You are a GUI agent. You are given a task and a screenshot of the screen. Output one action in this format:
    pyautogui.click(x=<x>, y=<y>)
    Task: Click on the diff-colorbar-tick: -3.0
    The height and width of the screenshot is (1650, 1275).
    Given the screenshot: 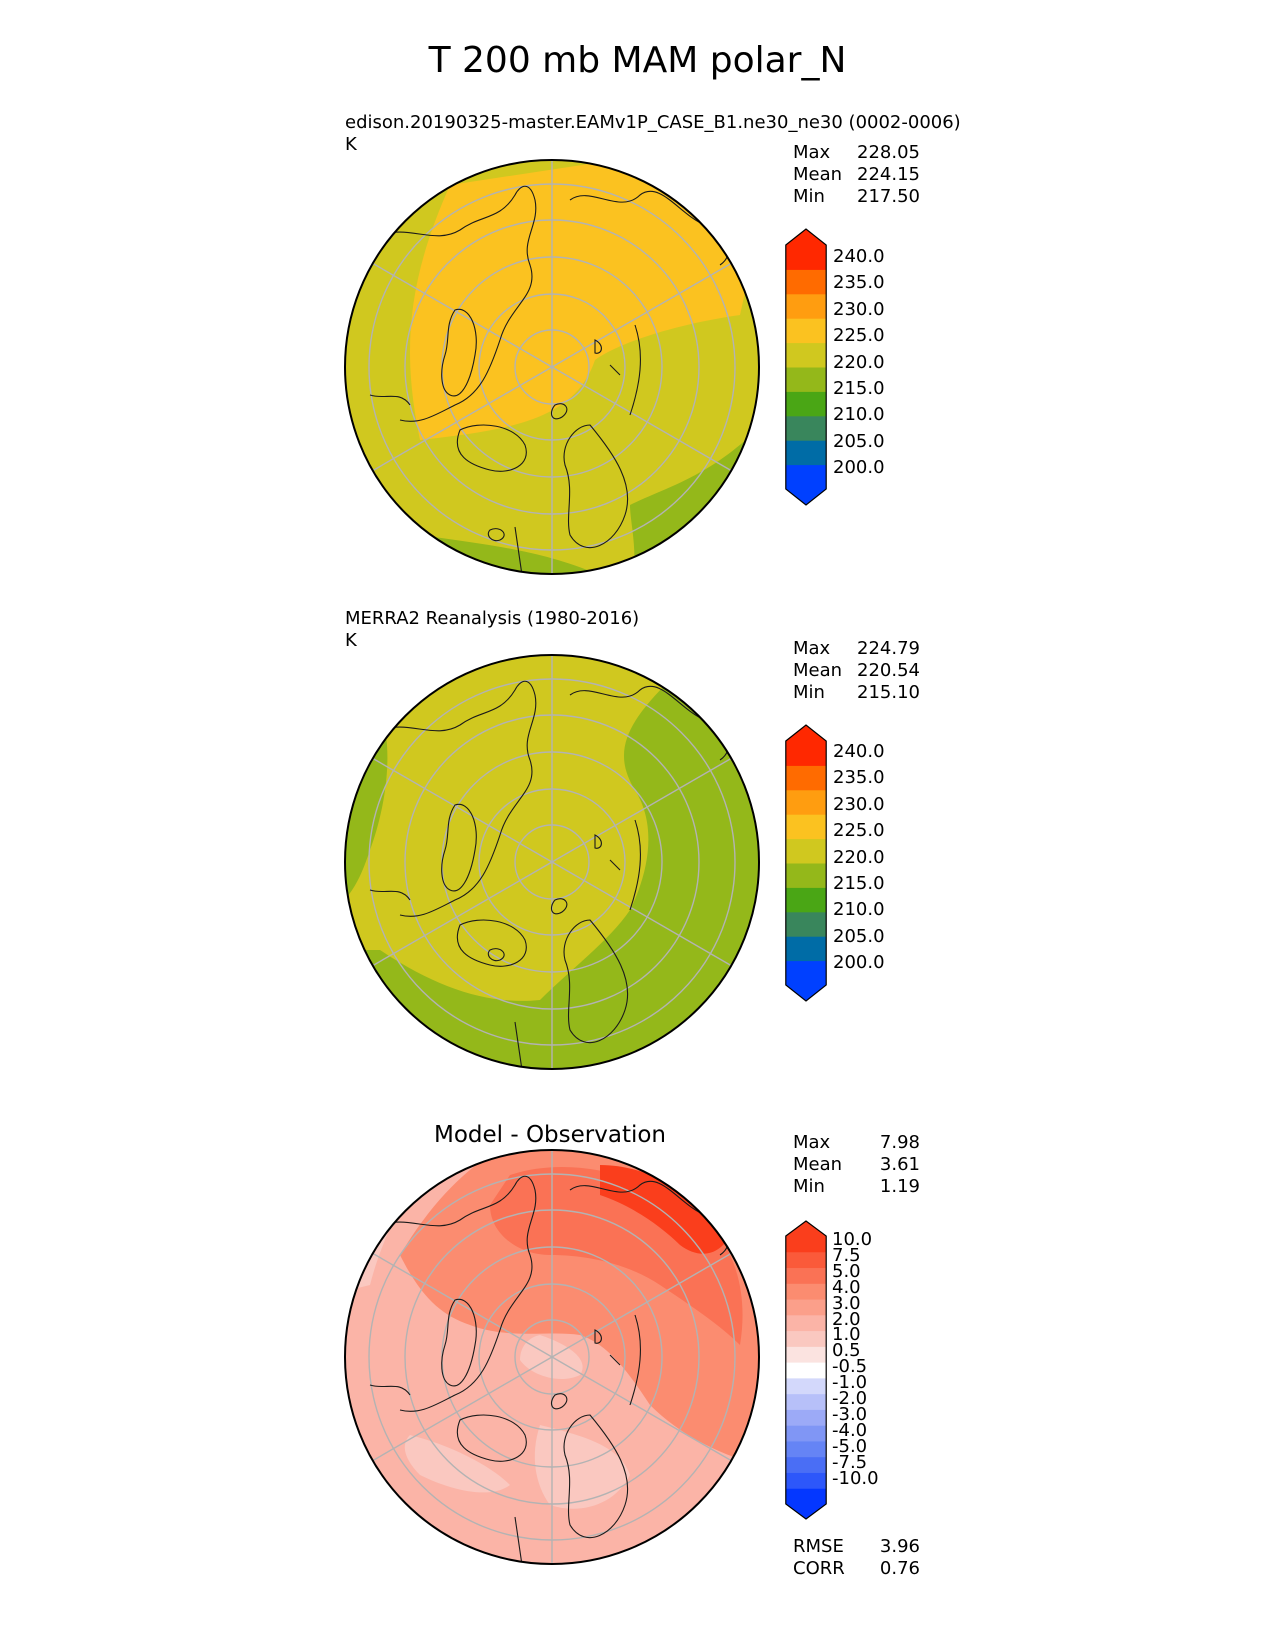 What is the action you would take?
    pyautogui.click(x=850, y=1414)
    